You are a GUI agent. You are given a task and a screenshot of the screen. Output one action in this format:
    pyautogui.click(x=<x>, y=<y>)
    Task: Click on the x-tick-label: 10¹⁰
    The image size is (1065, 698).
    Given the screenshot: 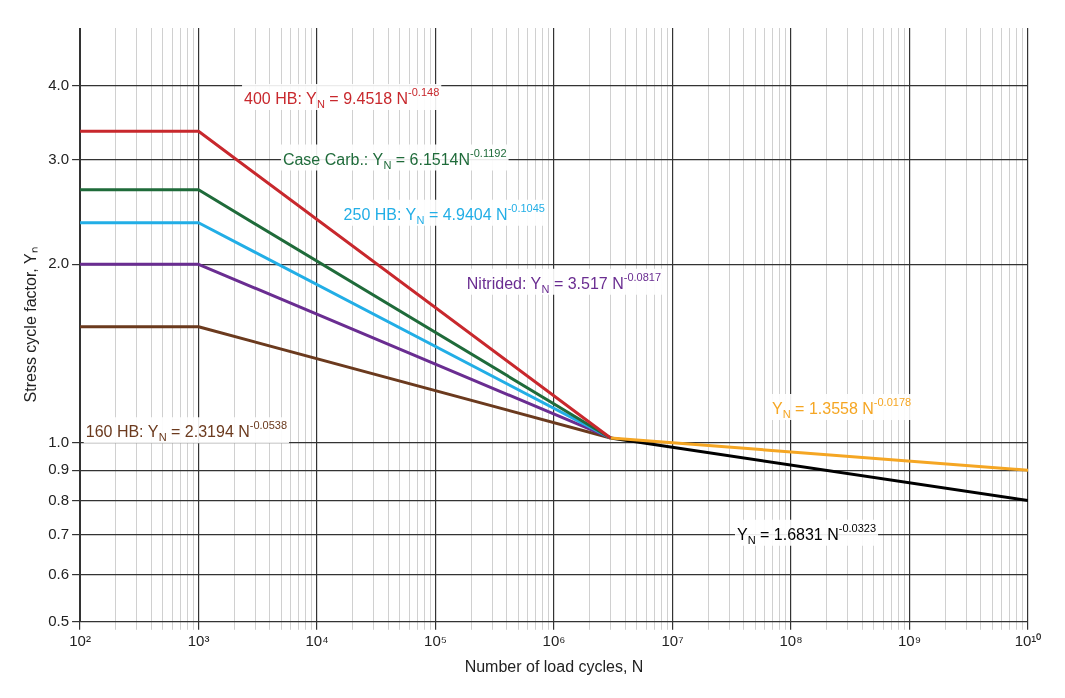 What is the action you would take?
    pyautogui.click(x=1028, y=640)
    